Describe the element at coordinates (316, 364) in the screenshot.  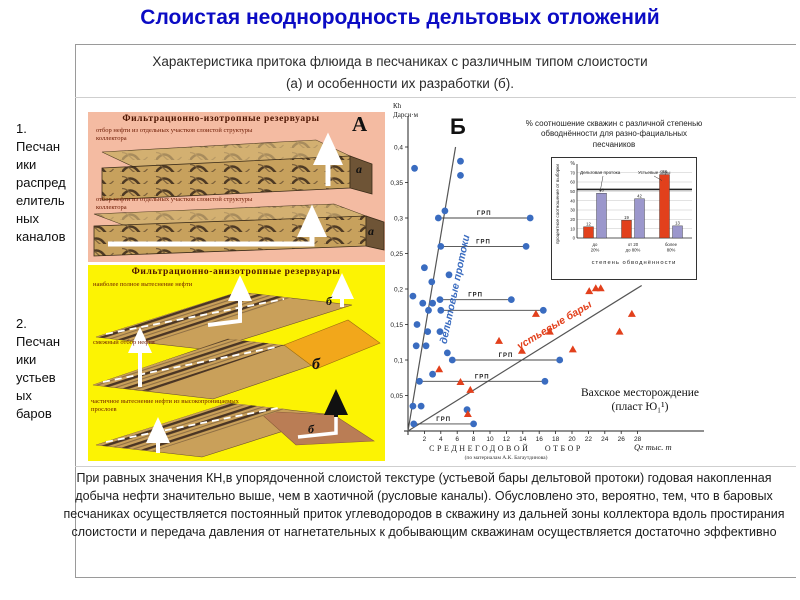
I see `block-label-b2: б` at that location.